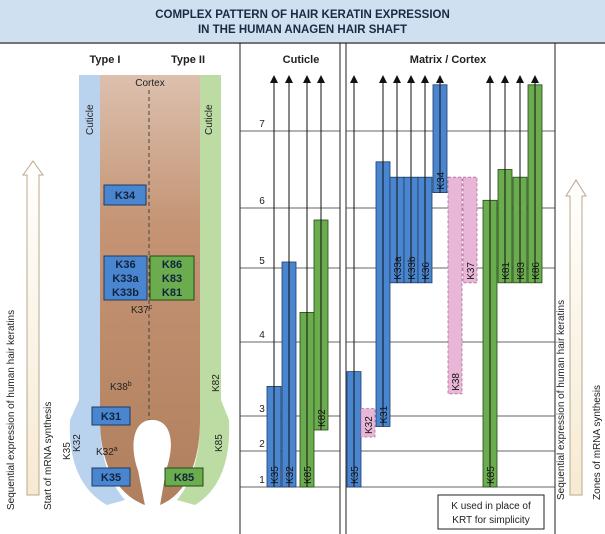 The height and width of the screenshot is (534, 605). I want to click on matrix-bar-k37: K37, so click(470, 230).